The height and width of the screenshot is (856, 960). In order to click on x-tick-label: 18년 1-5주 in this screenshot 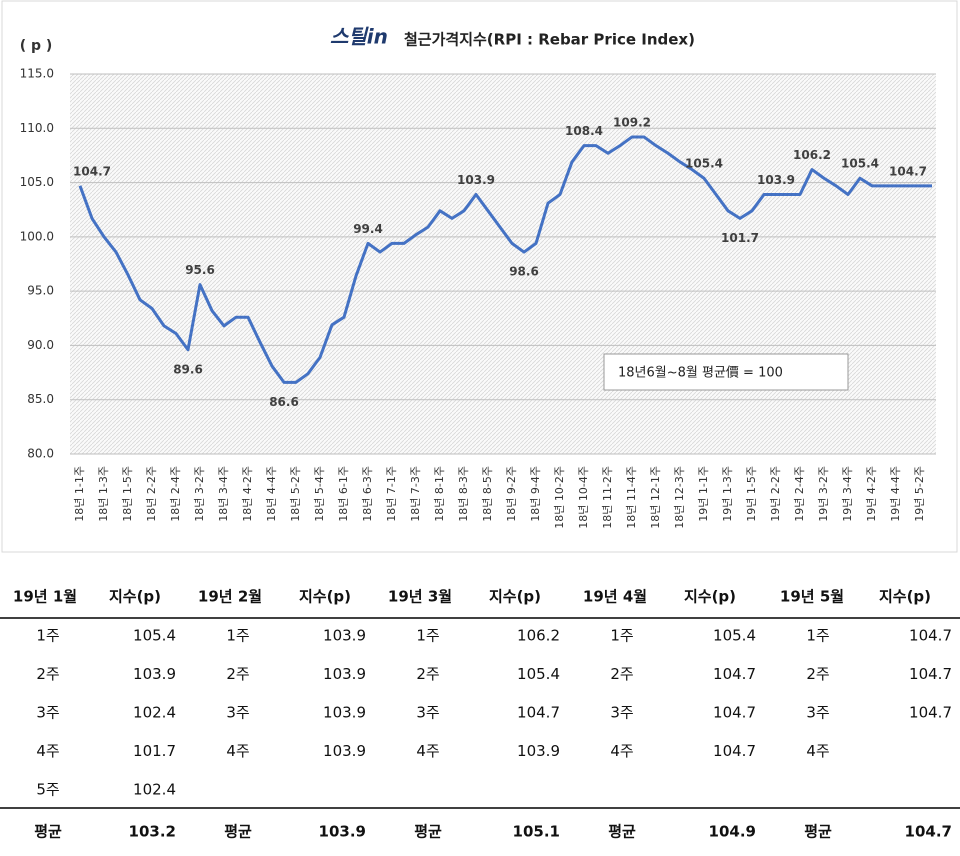, I will do `click(127, 494)`.